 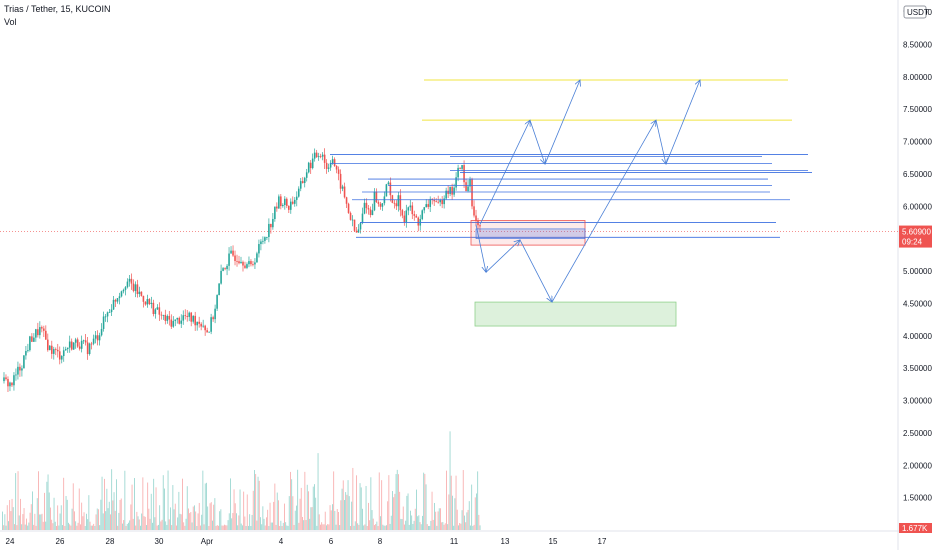 I want to click on price-axis-tick: 8.50000, so click(x=917, y=44).